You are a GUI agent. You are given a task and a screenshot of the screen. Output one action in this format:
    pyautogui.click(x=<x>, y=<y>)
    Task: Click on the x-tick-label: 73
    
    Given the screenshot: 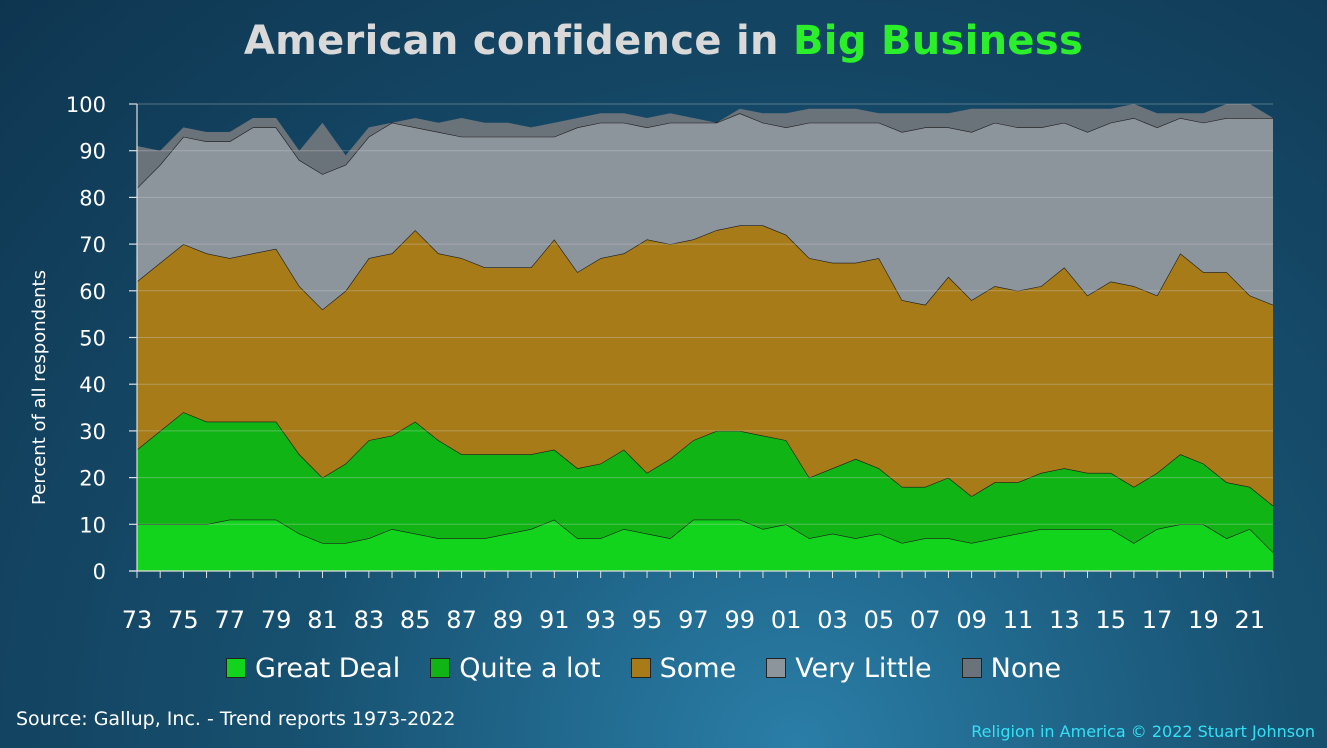 What is the action you would take?
    pyautogui.click(x=137, y=620)
    